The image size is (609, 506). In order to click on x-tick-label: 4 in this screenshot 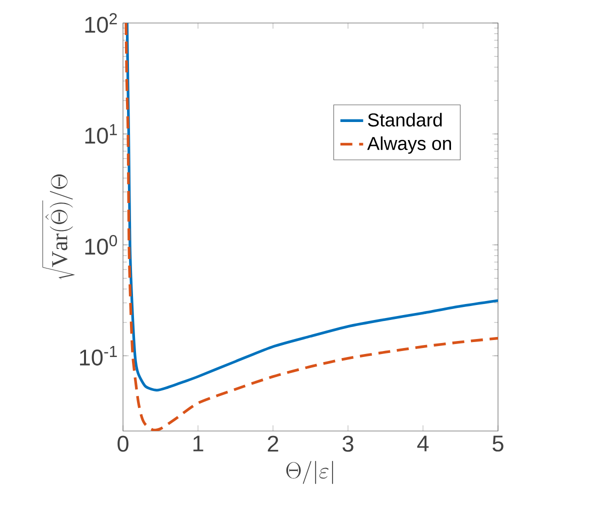, I will do `click(423, 444)`.